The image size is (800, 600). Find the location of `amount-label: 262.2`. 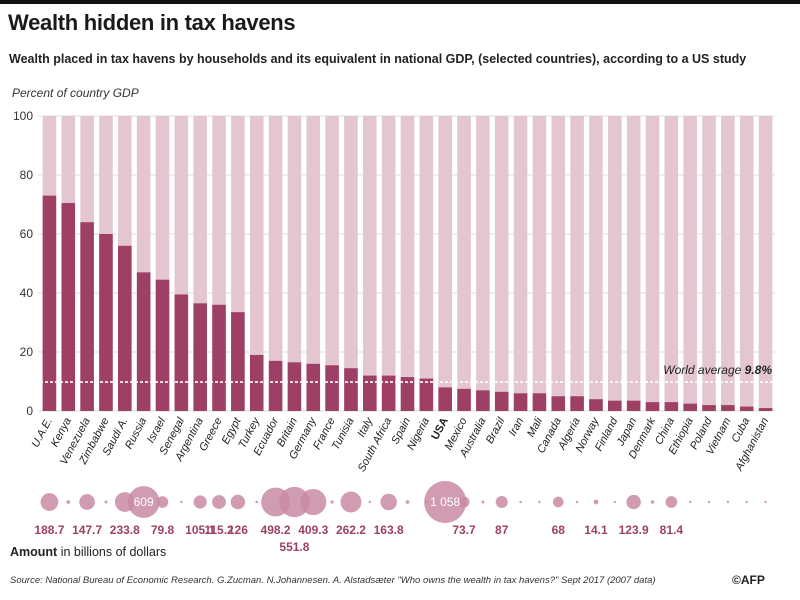

amount-label: 262.2 is located at coordinates (351, 530).